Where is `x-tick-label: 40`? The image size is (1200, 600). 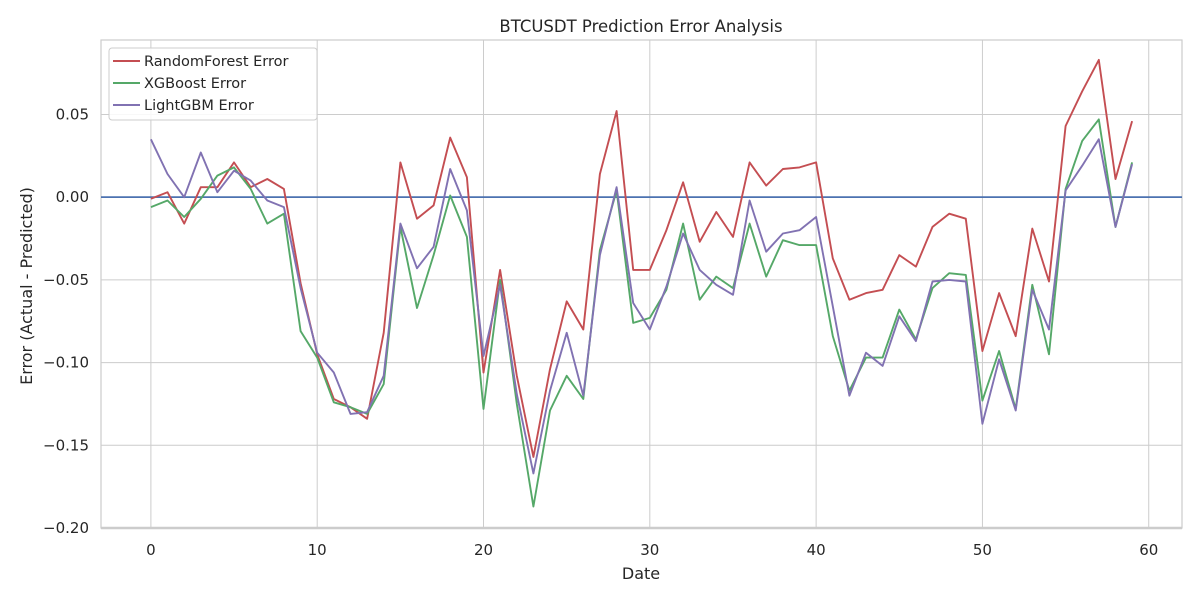
x-tick-label: 40 is located at coordinates (816, 550).